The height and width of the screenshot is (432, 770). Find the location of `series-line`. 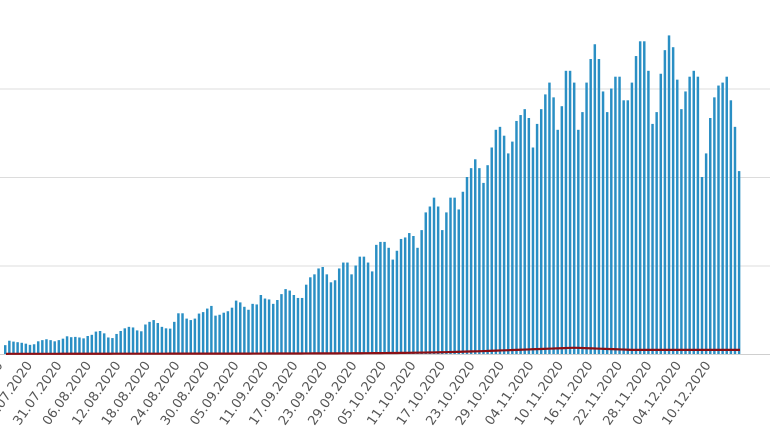

series-line is located at coordinates (373, 350).